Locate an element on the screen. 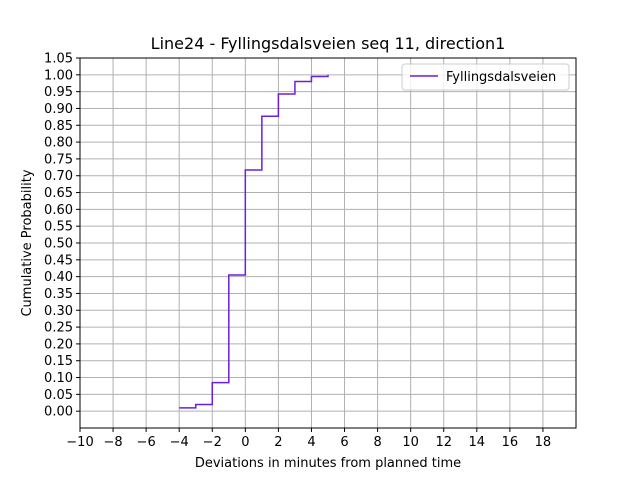 The height and width of the screenshot is (480, 640). x-tick-label: 12 is located at coordinates (443, 442).